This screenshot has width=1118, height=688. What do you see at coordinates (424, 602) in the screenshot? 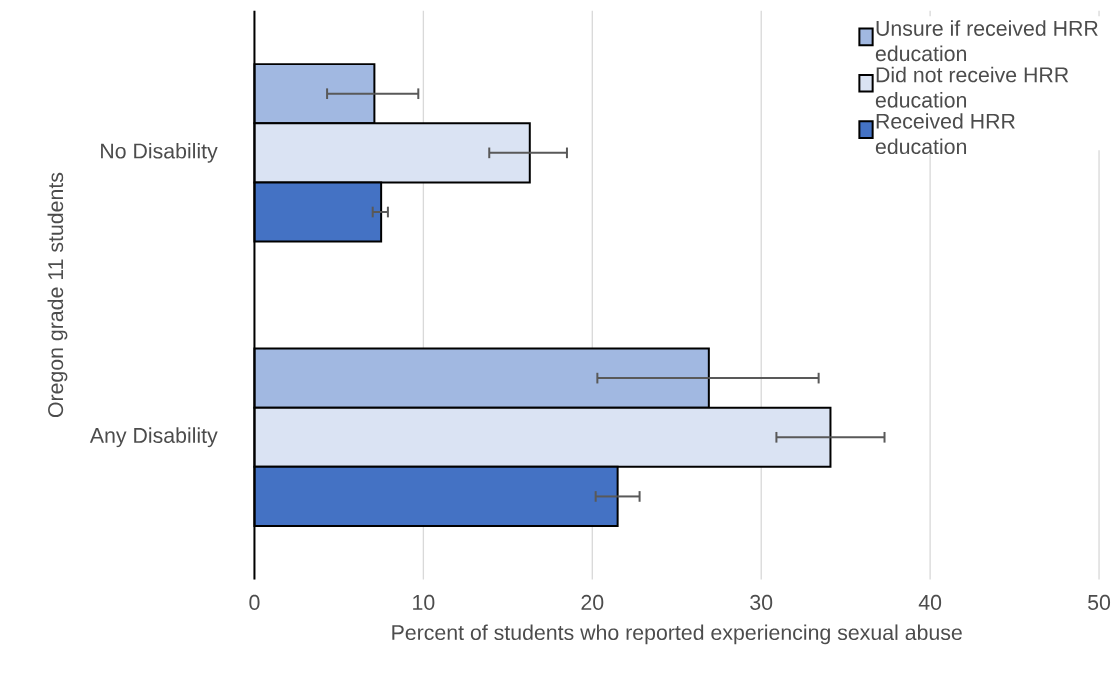
I see `x-tick-label: 10` at bounding box center [424, 602].